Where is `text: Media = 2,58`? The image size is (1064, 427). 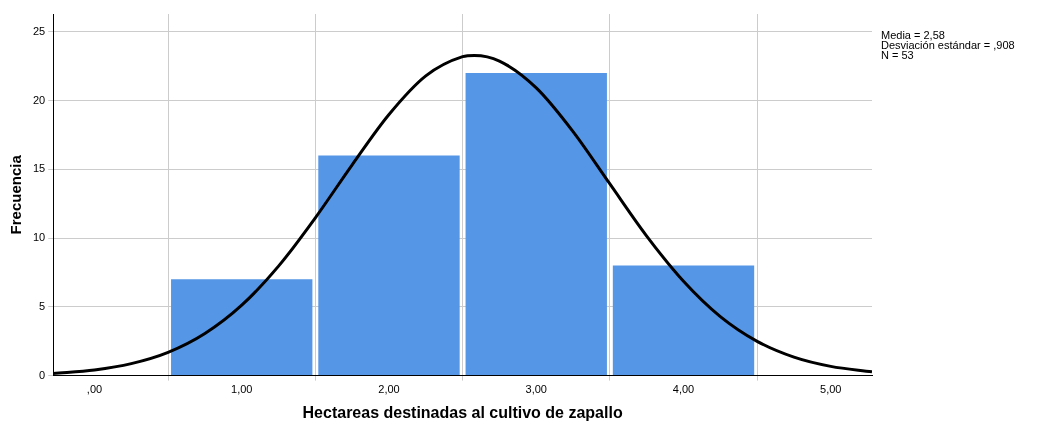
text: Media = 2,58 is located at coordinates (913, 34).